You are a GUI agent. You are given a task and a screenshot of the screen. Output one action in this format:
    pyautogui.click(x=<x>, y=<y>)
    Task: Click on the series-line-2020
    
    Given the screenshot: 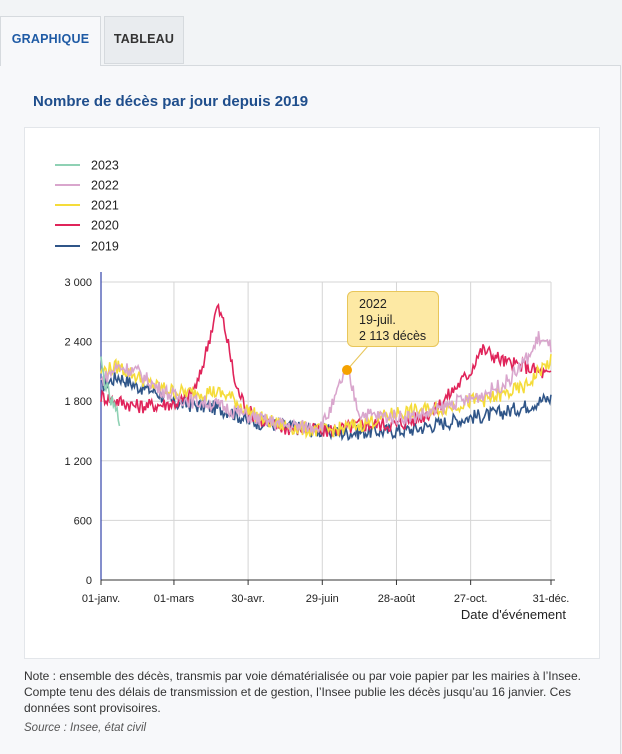 What is the action you would take?
    pyautogui.click(x=326, y=369)
    